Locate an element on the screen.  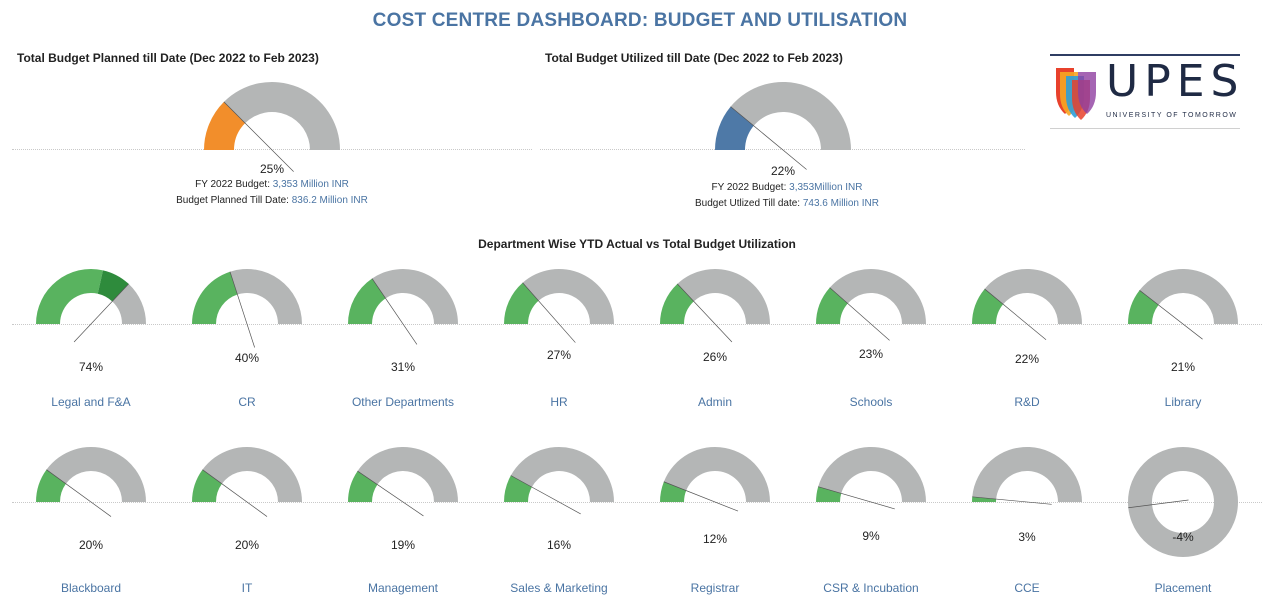
dept-name-label: Admin is located at coordinates (714, 402).